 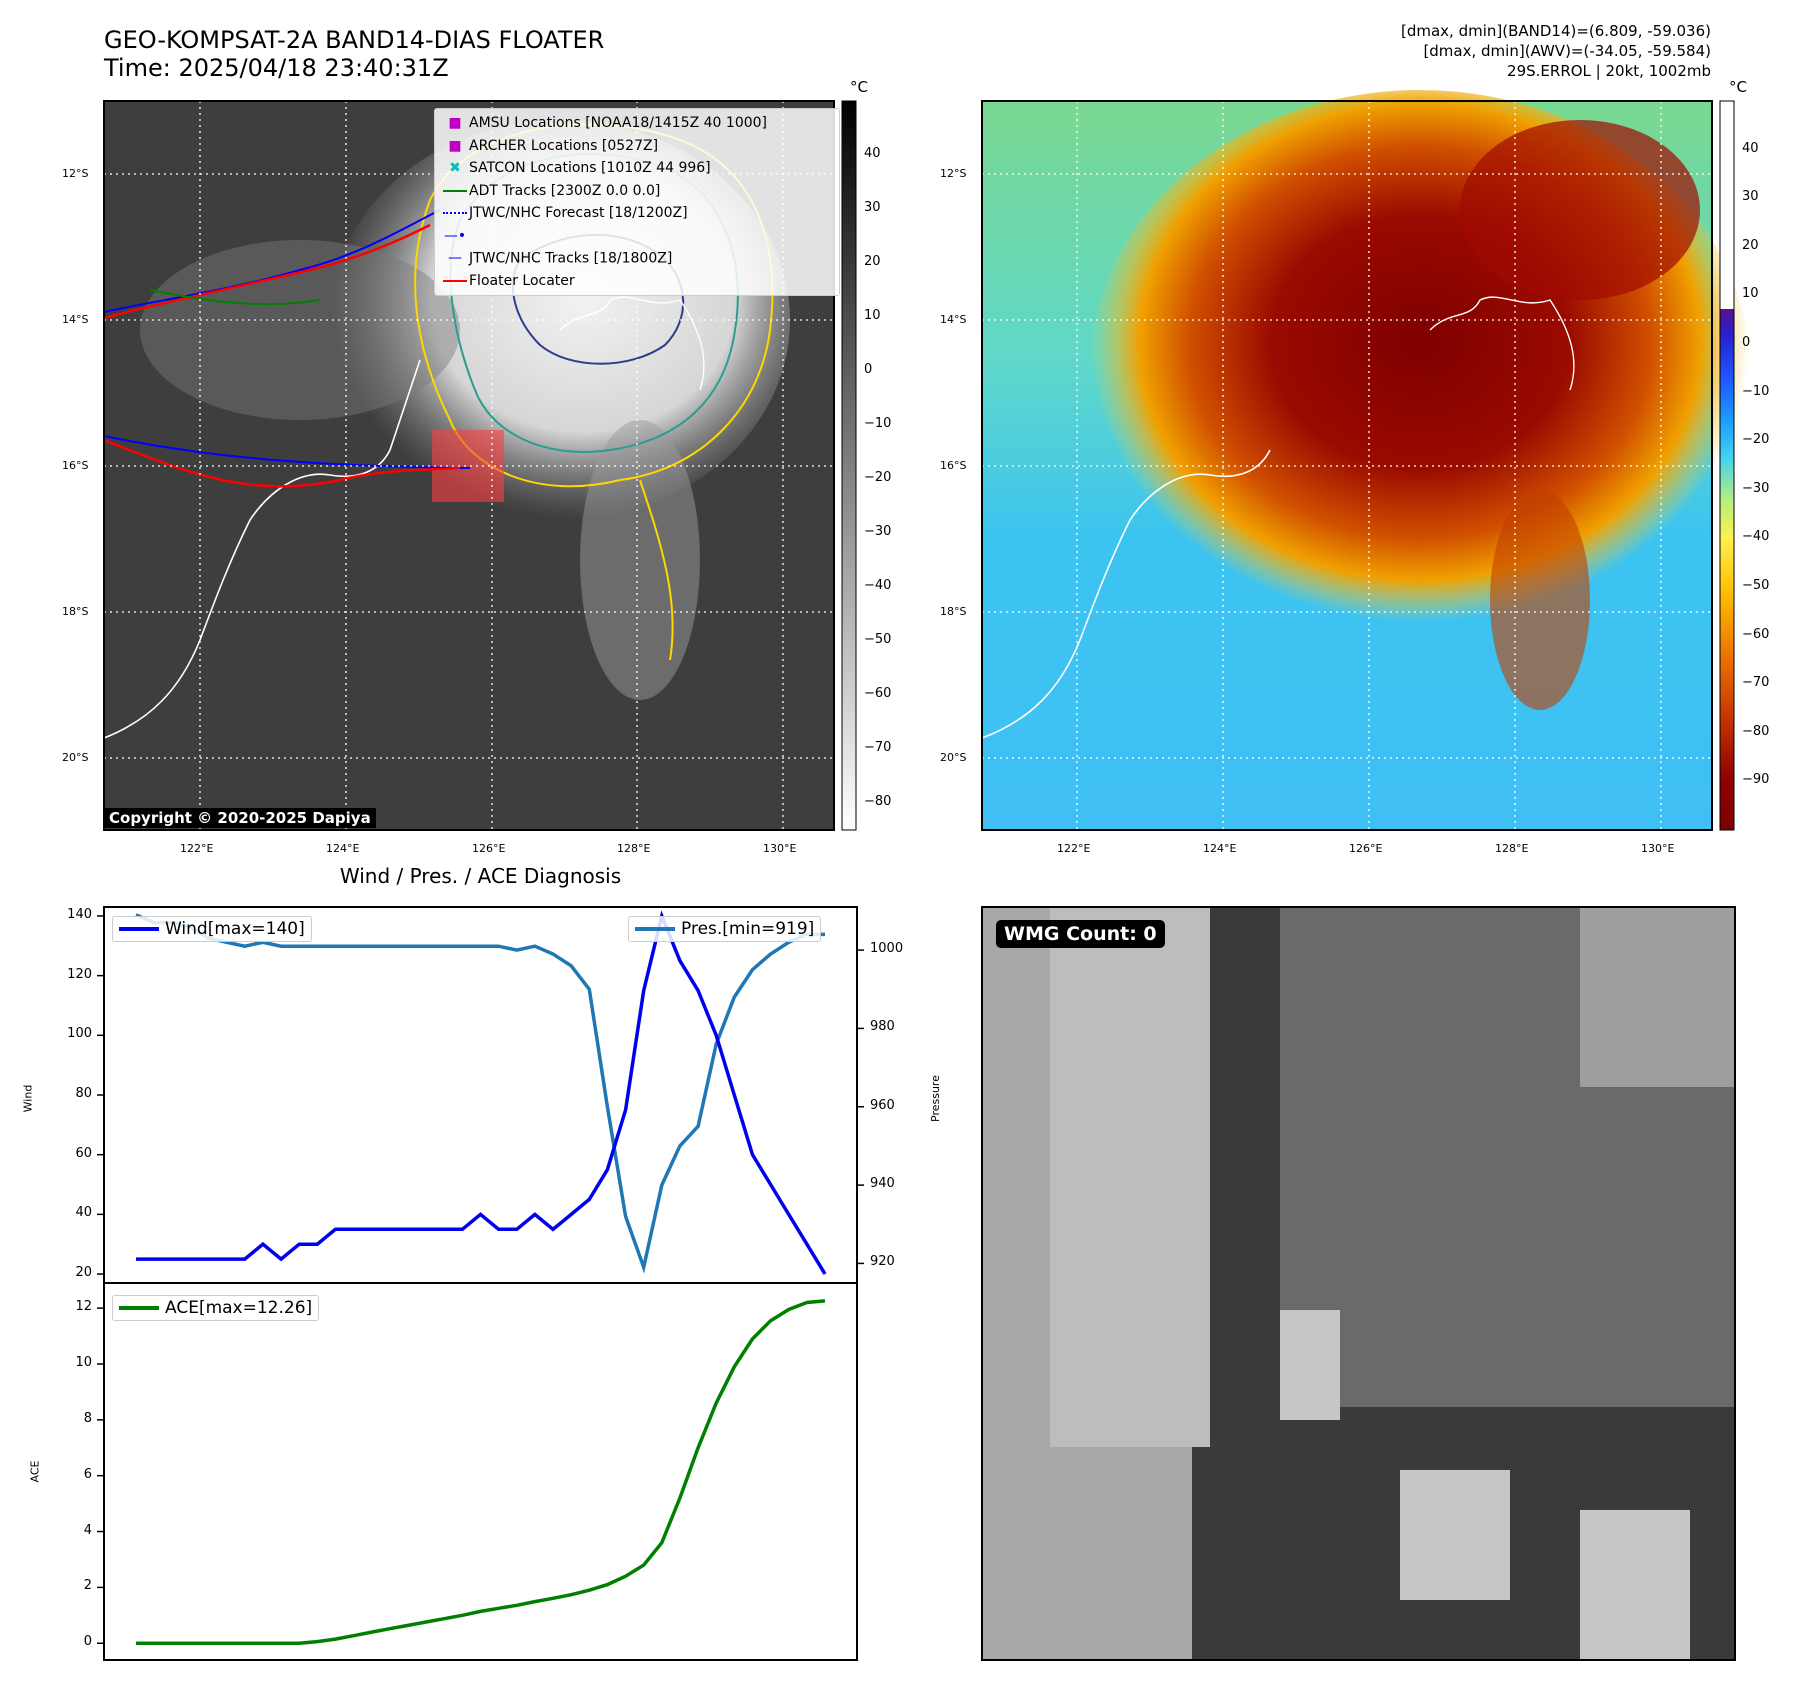 What do you see at coordinates (1220, 848) in the screenshot?
I see `lon-label-124e-right: 124°E` at bounding box center [1220, 848].